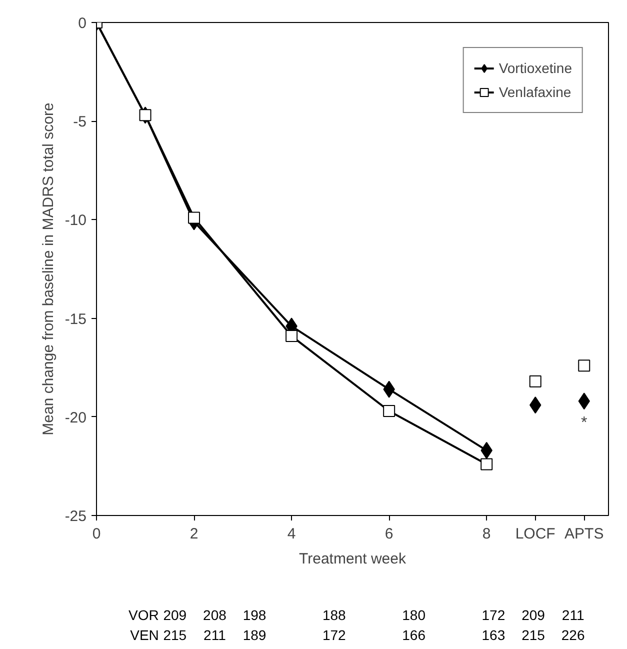  What do you see at coordinates (357, 634) in the screenshot?
I see `text: VEN 215 211 189 172 166 163 215 226` at bounding box center [357, 634].